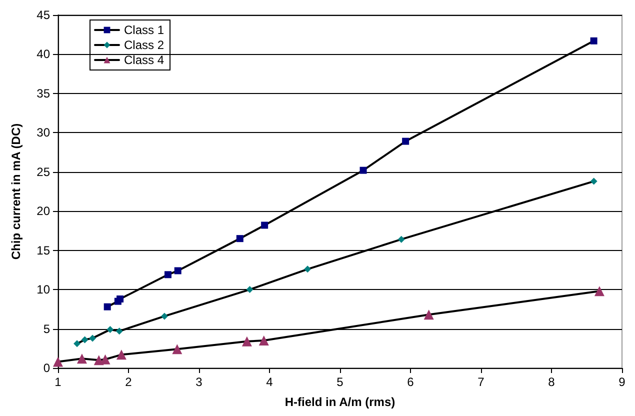 This screenshot has width=635, height=416. Describe the element at coordinates (340, 402) in the screenshot. I see `x-axis-title: H-field in A/m (rms)` at that location.